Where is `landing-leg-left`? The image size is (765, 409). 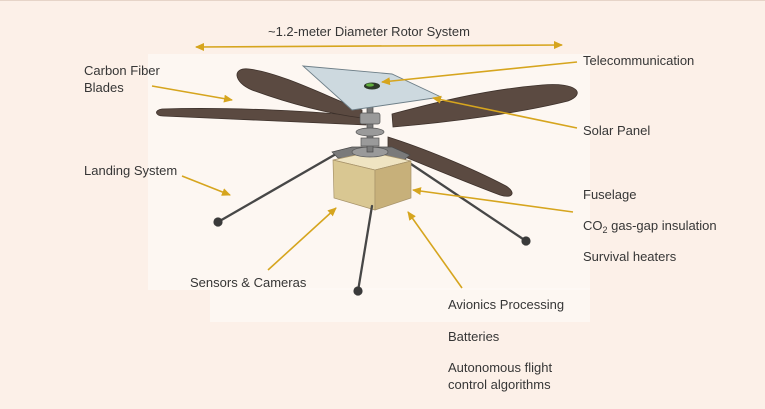
landing-leg-left is located at coordinates (277, 188).